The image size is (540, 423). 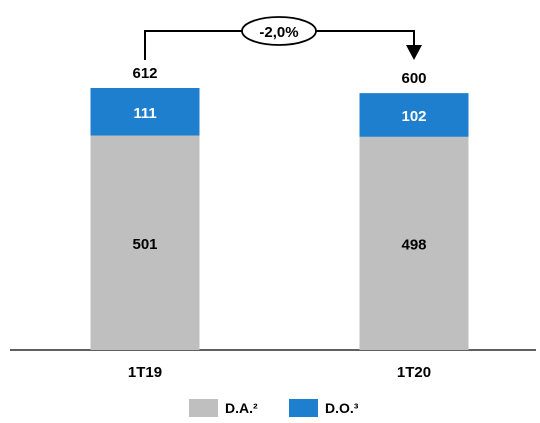 I want to click on data-label-da-1t19: 501, so click(x=144, y=244).